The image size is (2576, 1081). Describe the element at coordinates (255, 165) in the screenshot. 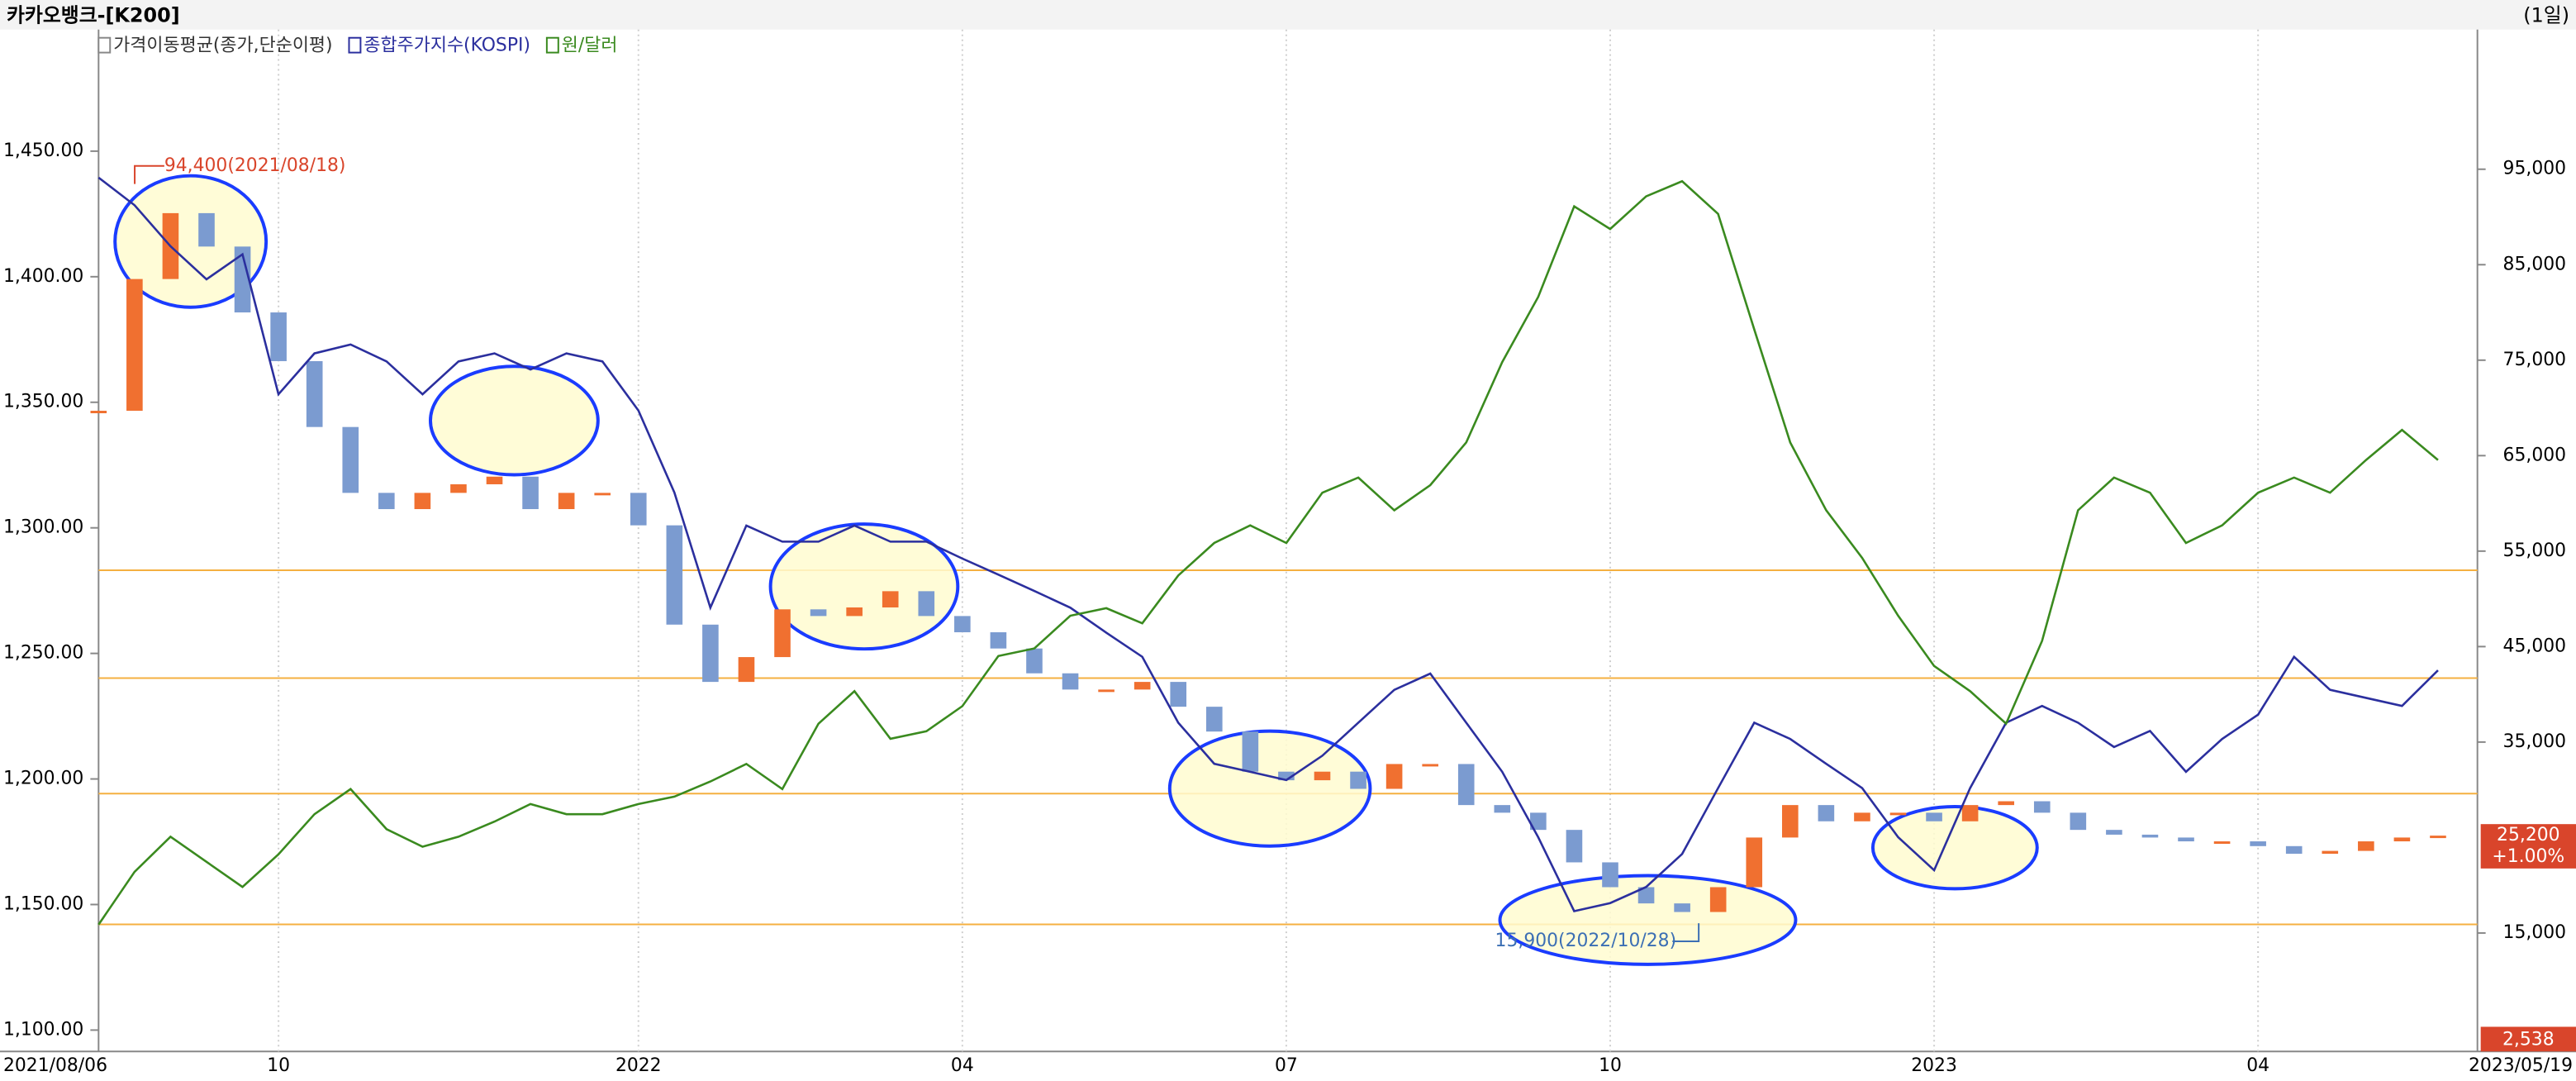

I see `annotation: 94,400(2021/08/18)` at that location.